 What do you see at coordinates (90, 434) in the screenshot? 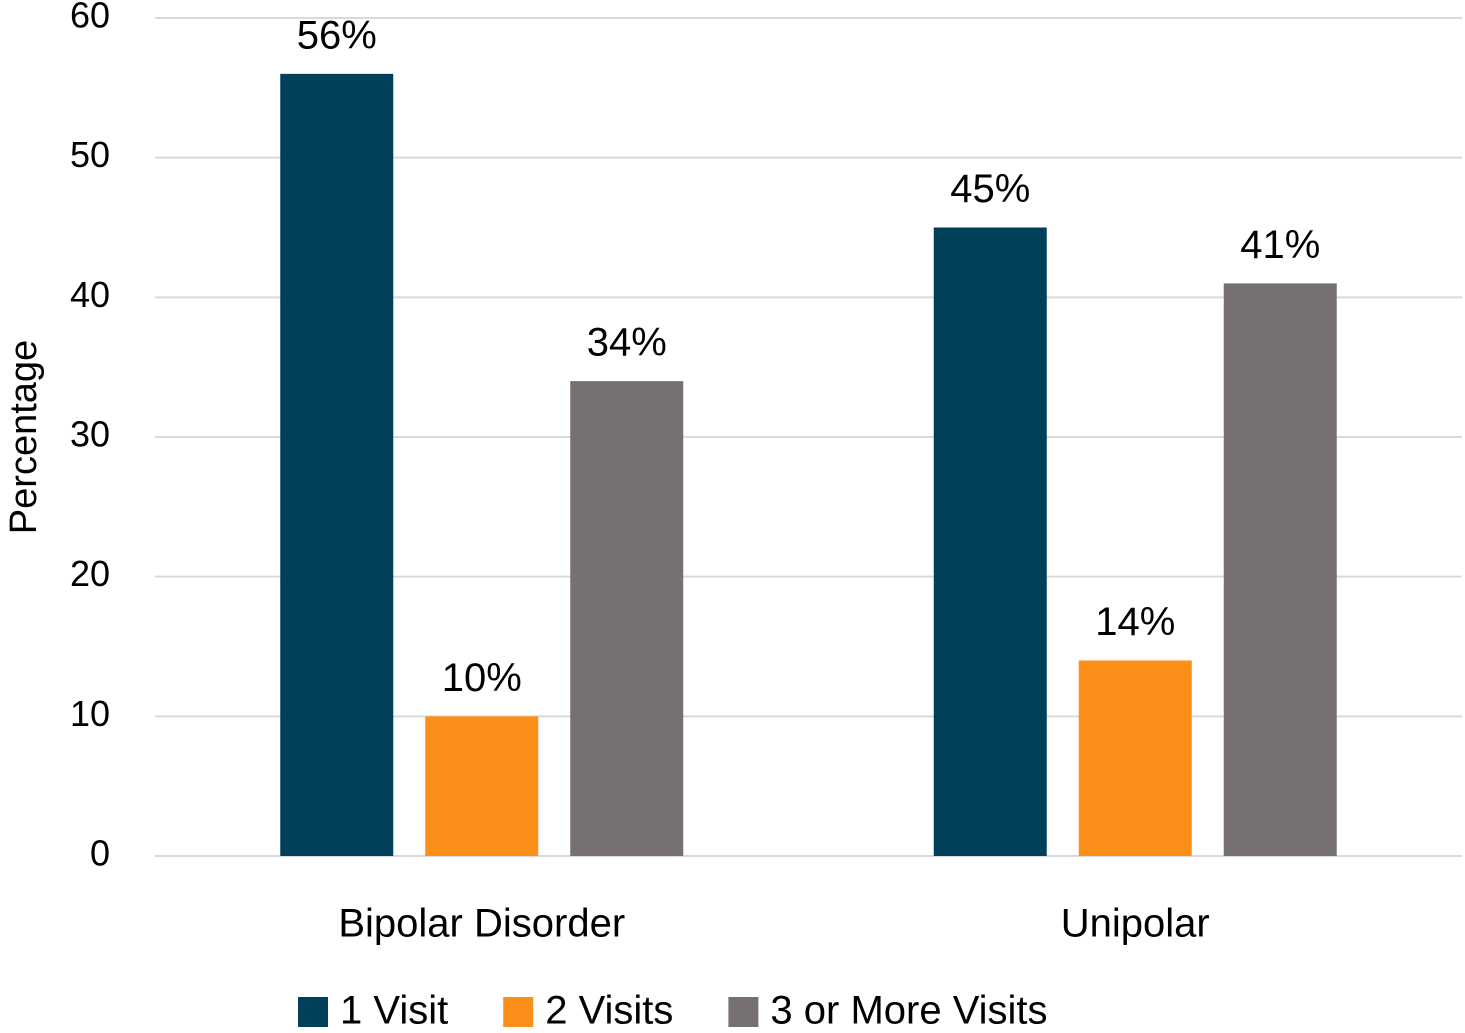
I see `y-tick-label: 30` at bounding box center [90, 434].